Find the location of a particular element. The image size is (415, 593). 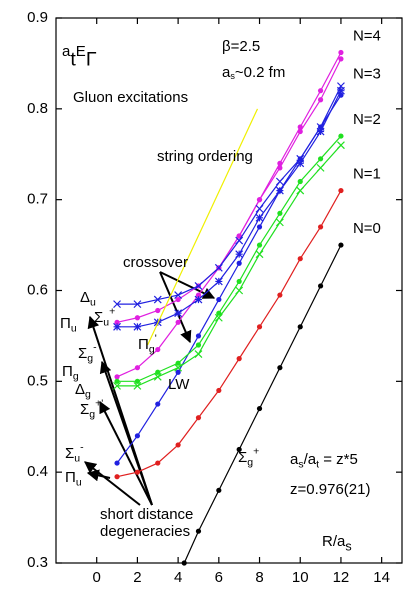

state-label: Σg-​ is located at coordinates (87, 352).